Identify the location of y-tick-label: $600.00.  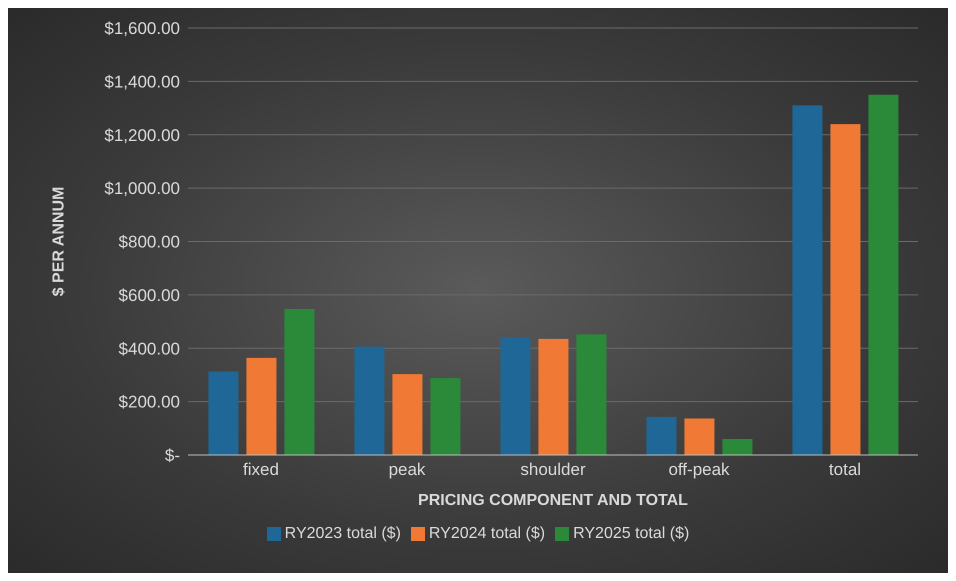
(149, 295).